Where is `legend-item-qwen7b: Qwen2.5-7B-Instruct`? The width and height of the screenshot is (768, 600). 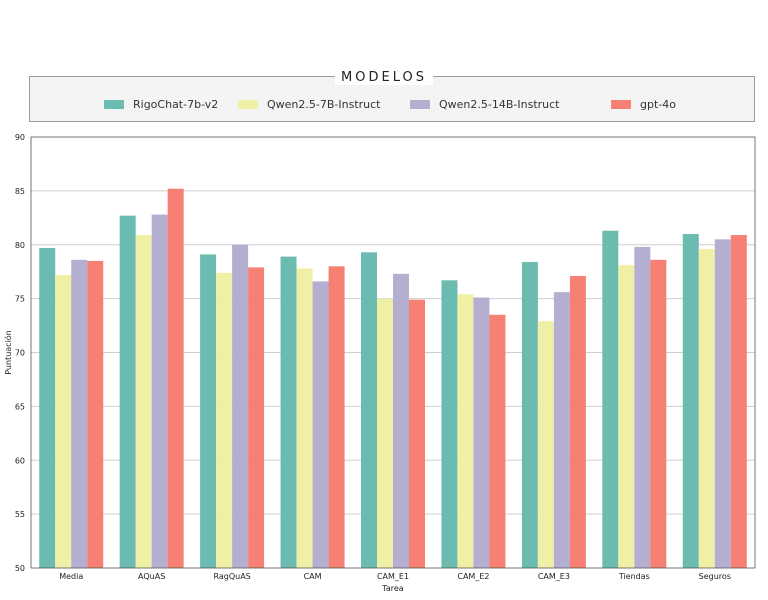
legend-item-qwen7b: Qwen2.5-7B-Instruct is located at coordinates (309, 104).